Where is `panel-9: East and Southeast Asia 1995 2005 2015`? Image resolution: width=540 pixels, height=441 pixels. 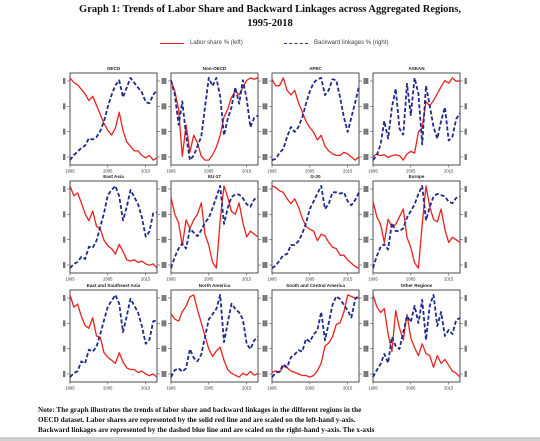 panel-9: East and Southeast Asia 1995 2005 2015 is located at coordinates (113, 337).